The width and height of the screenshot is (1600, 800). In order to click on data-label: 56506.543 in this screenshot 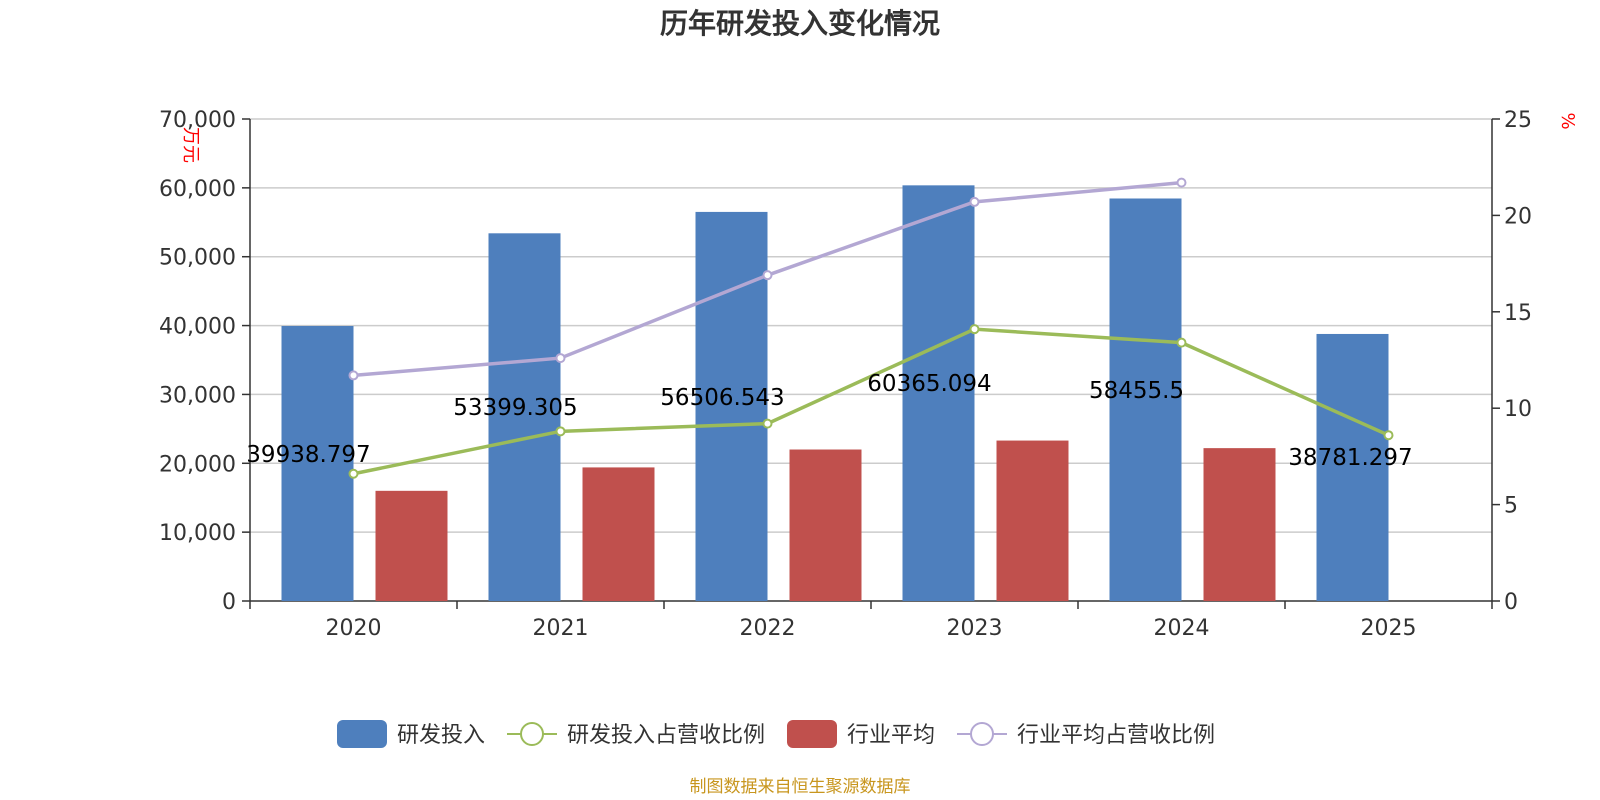, I will do `click(722, 398)`.